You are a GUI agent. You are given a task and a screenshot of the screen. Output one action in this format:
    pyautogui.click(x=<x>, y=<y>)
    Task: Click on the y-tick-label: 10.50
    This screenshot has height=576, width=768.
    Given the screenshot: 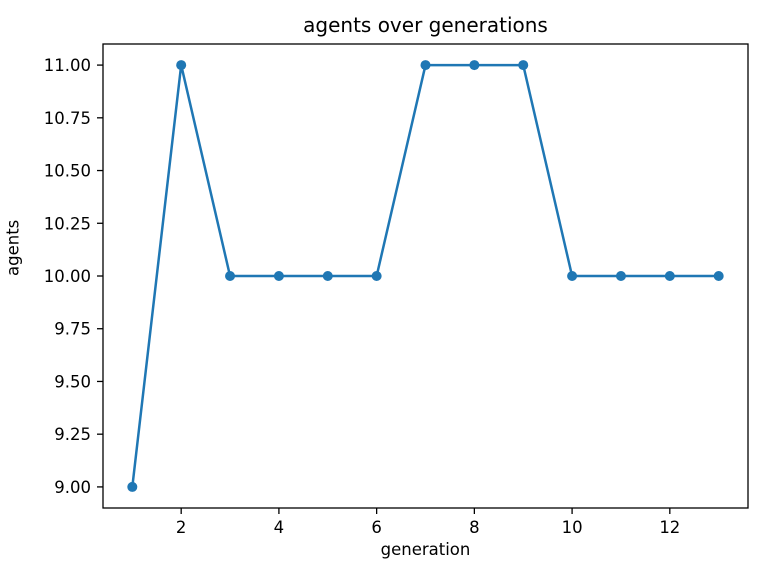 What is the action you would take?
    pyautogui.click(x=67, y=171)
    